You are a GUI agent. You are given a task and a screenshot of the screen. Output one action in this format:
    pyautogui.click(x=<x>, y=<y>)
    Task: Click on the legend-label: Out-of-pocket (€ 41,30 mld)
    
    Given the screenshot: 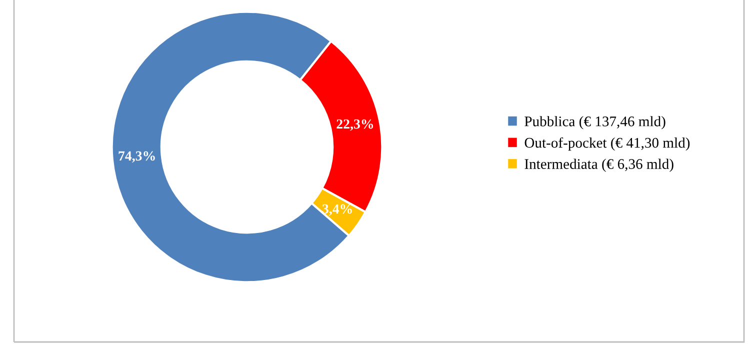 What is the action you would take?
    pyautogui.click(x=607, y=144)
    